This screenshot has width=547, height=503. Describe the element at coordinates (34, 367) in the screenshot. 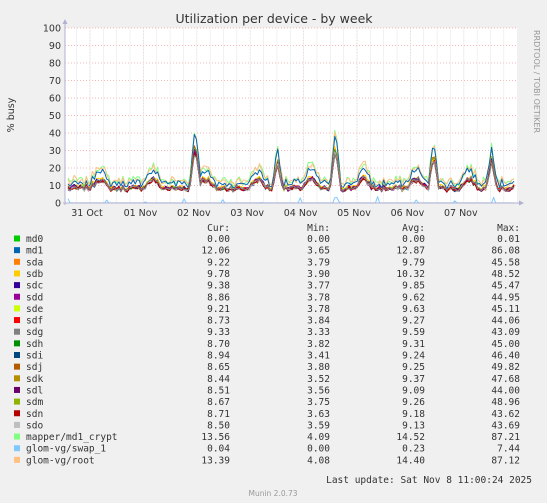

I see `legend-name: sdj` at that location.